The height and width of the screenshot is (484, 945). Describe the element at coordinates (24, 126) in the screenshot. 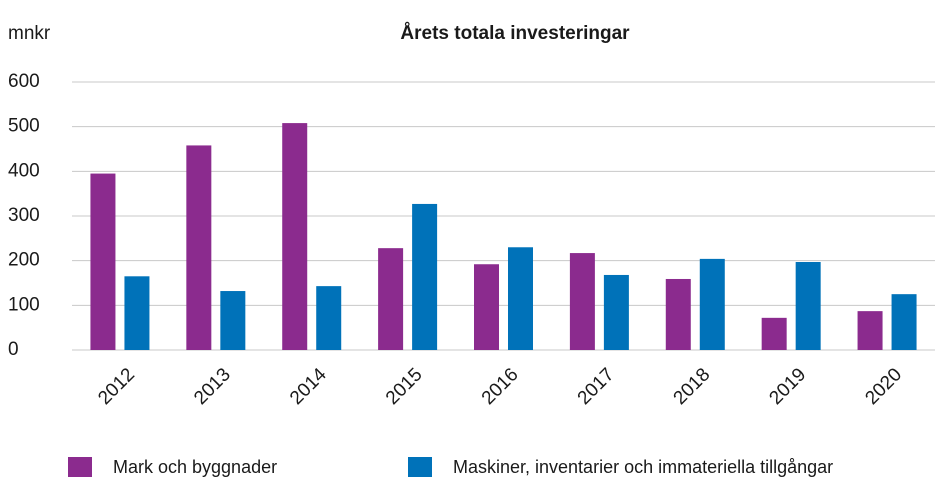

I see `y-tick-label: 500` at that location.